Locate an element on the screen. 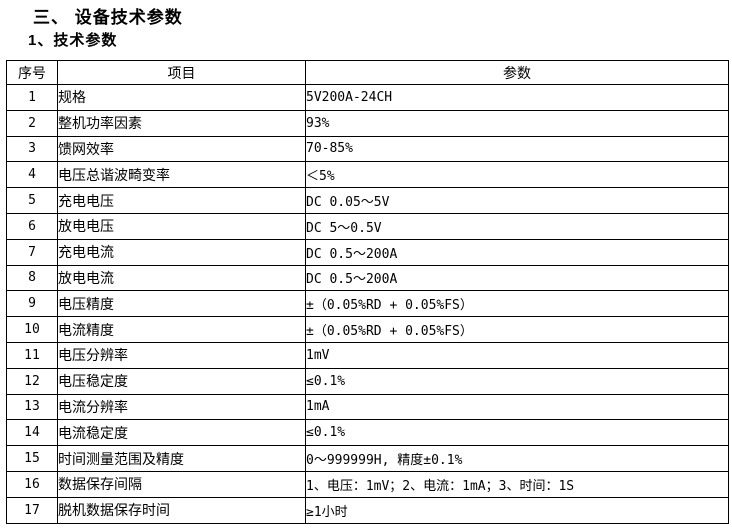 Image resolution: width=732 pixels, height=528 pixels. row-item: 电流精度 is located at coordinates (181, 329).